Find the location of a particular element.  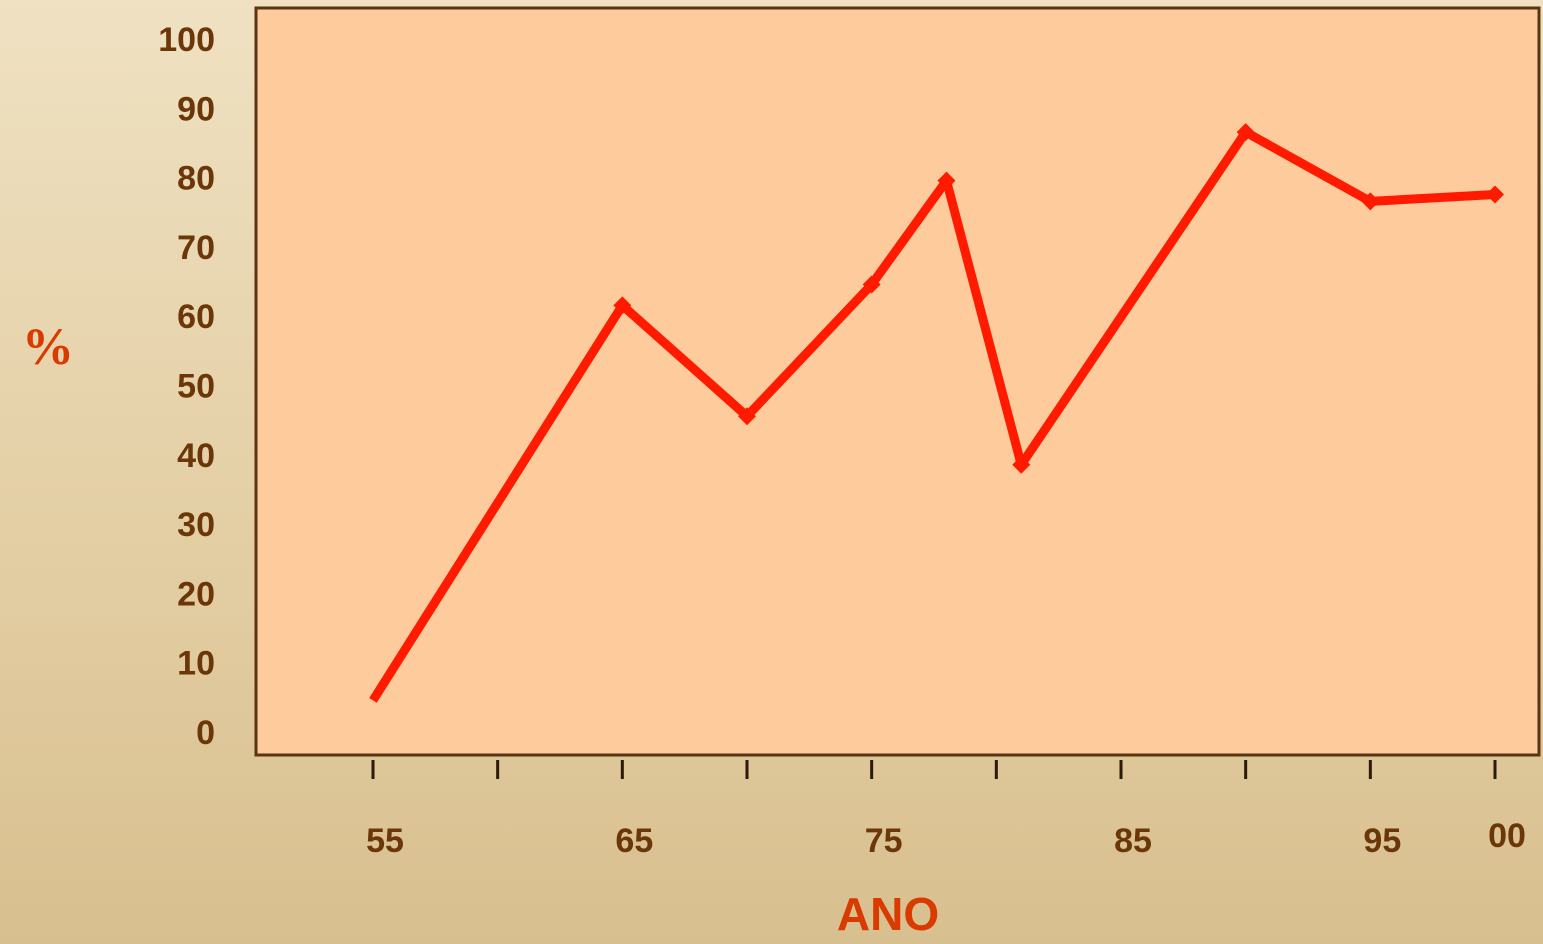

x-tick-label: 65 is located at coordinates (634, 841).